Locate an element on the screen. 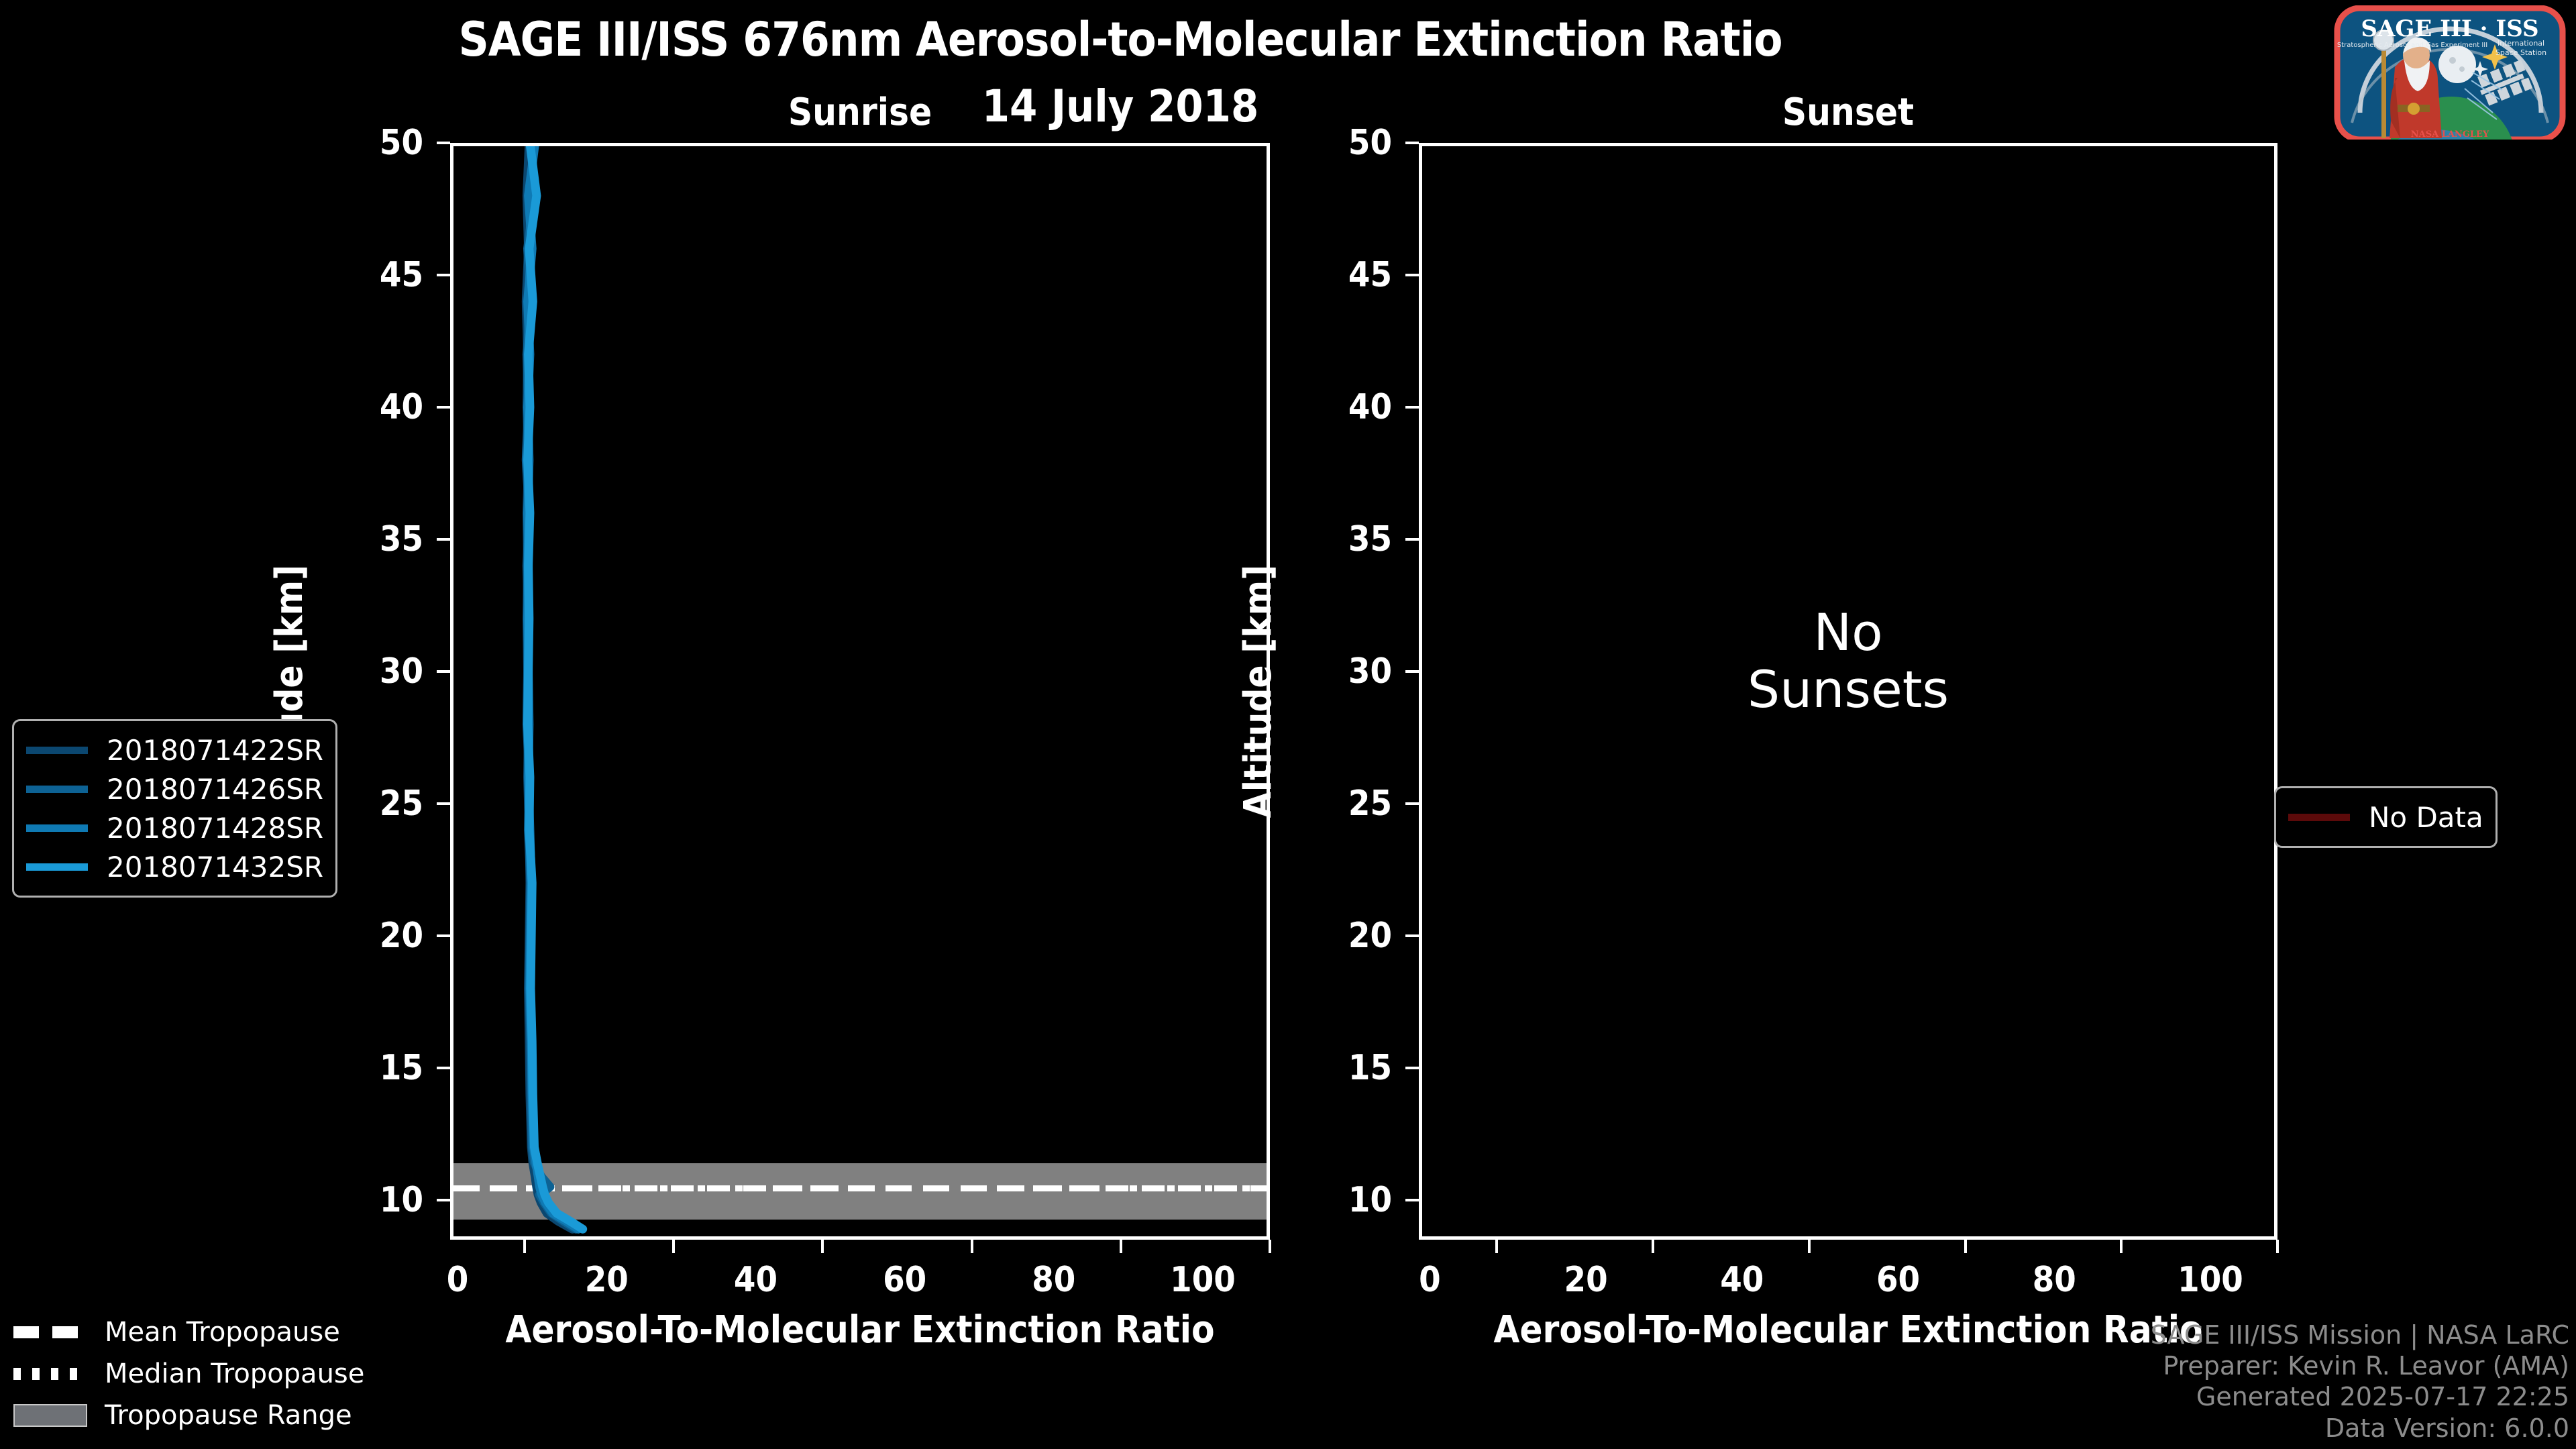 The width and height of the screenshot is (2576, 1449). sunrise-y-tick-label: 20 is located at coordinates (401, 935).